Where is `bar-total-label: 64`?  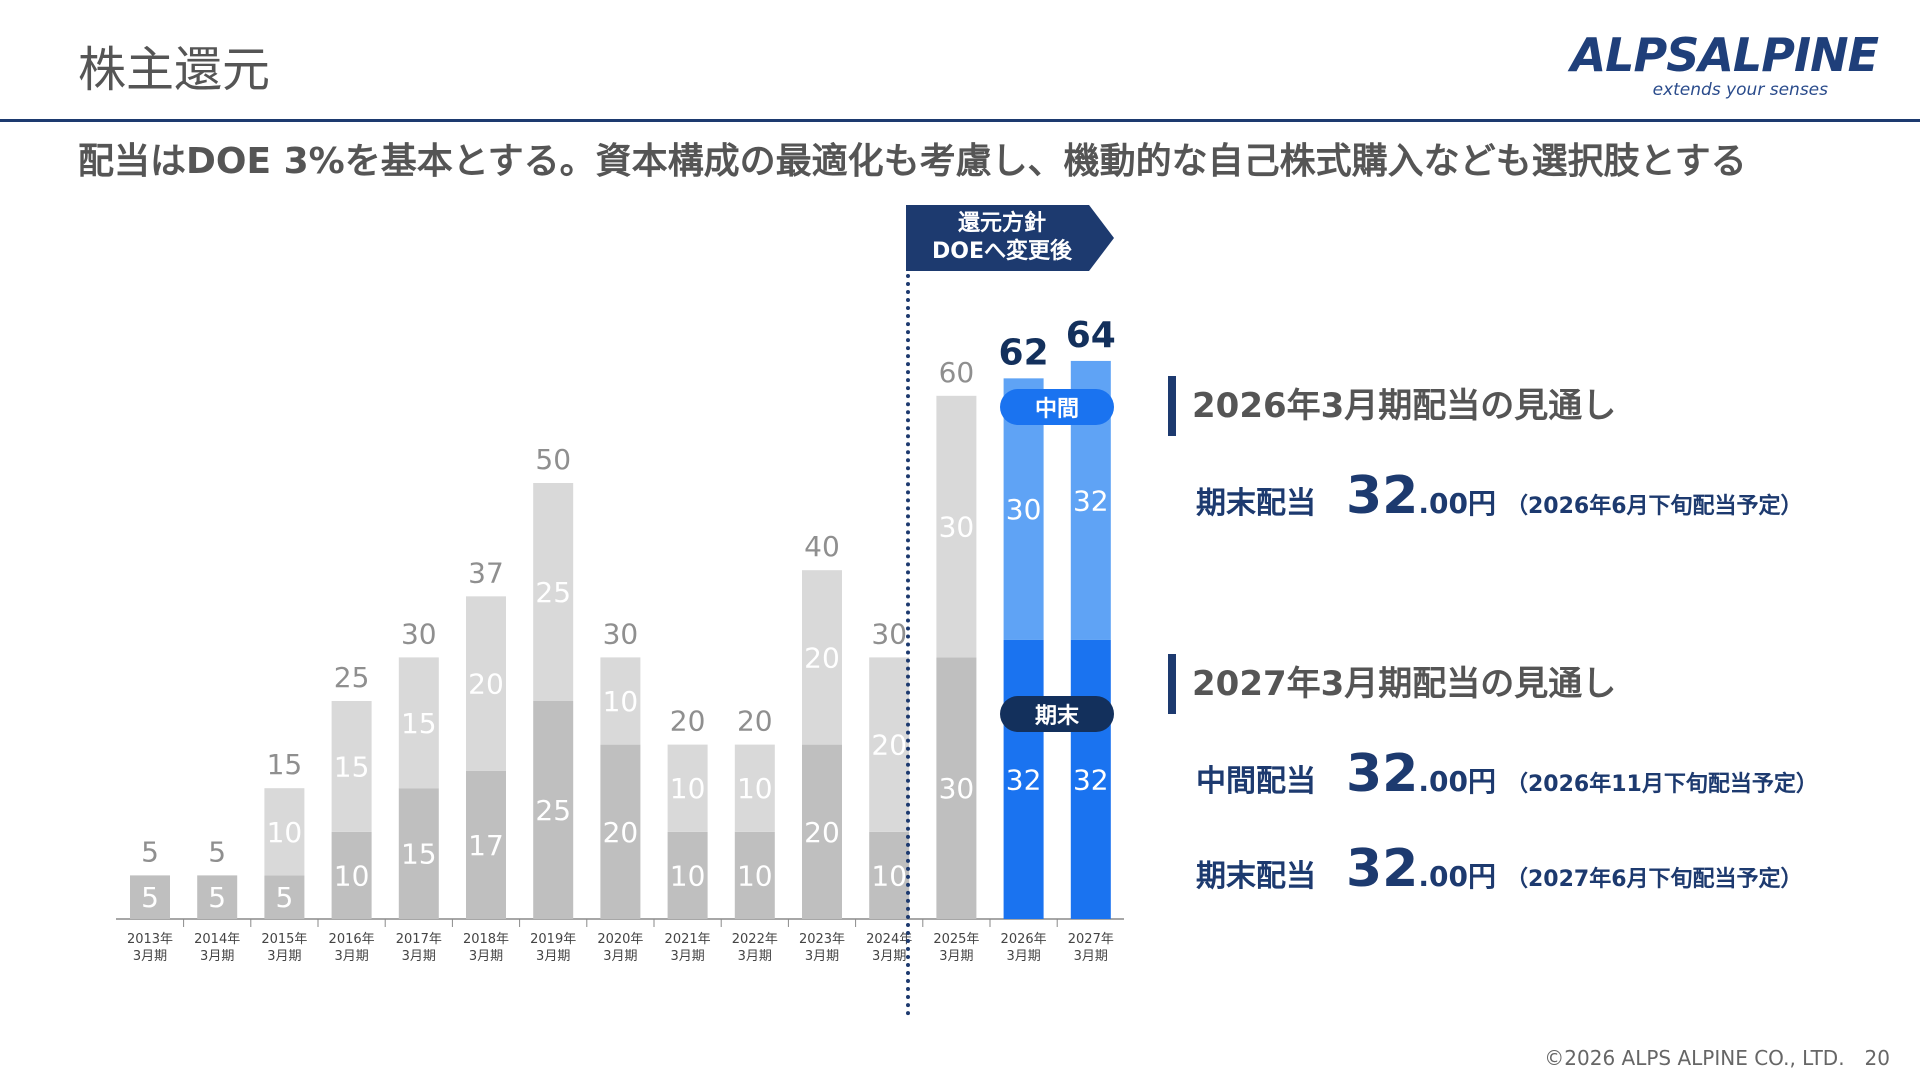
bar-total-label: 64 is located at coordinates (1091, 335).